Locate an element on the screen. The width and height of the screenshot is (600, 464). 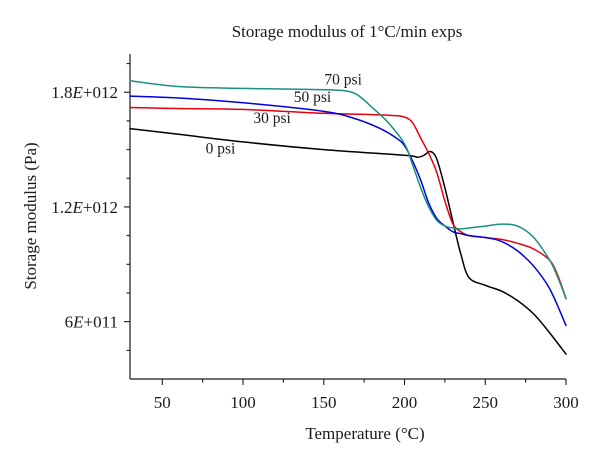
series-annotation: 30 psi is located at coordinates (272, 118).